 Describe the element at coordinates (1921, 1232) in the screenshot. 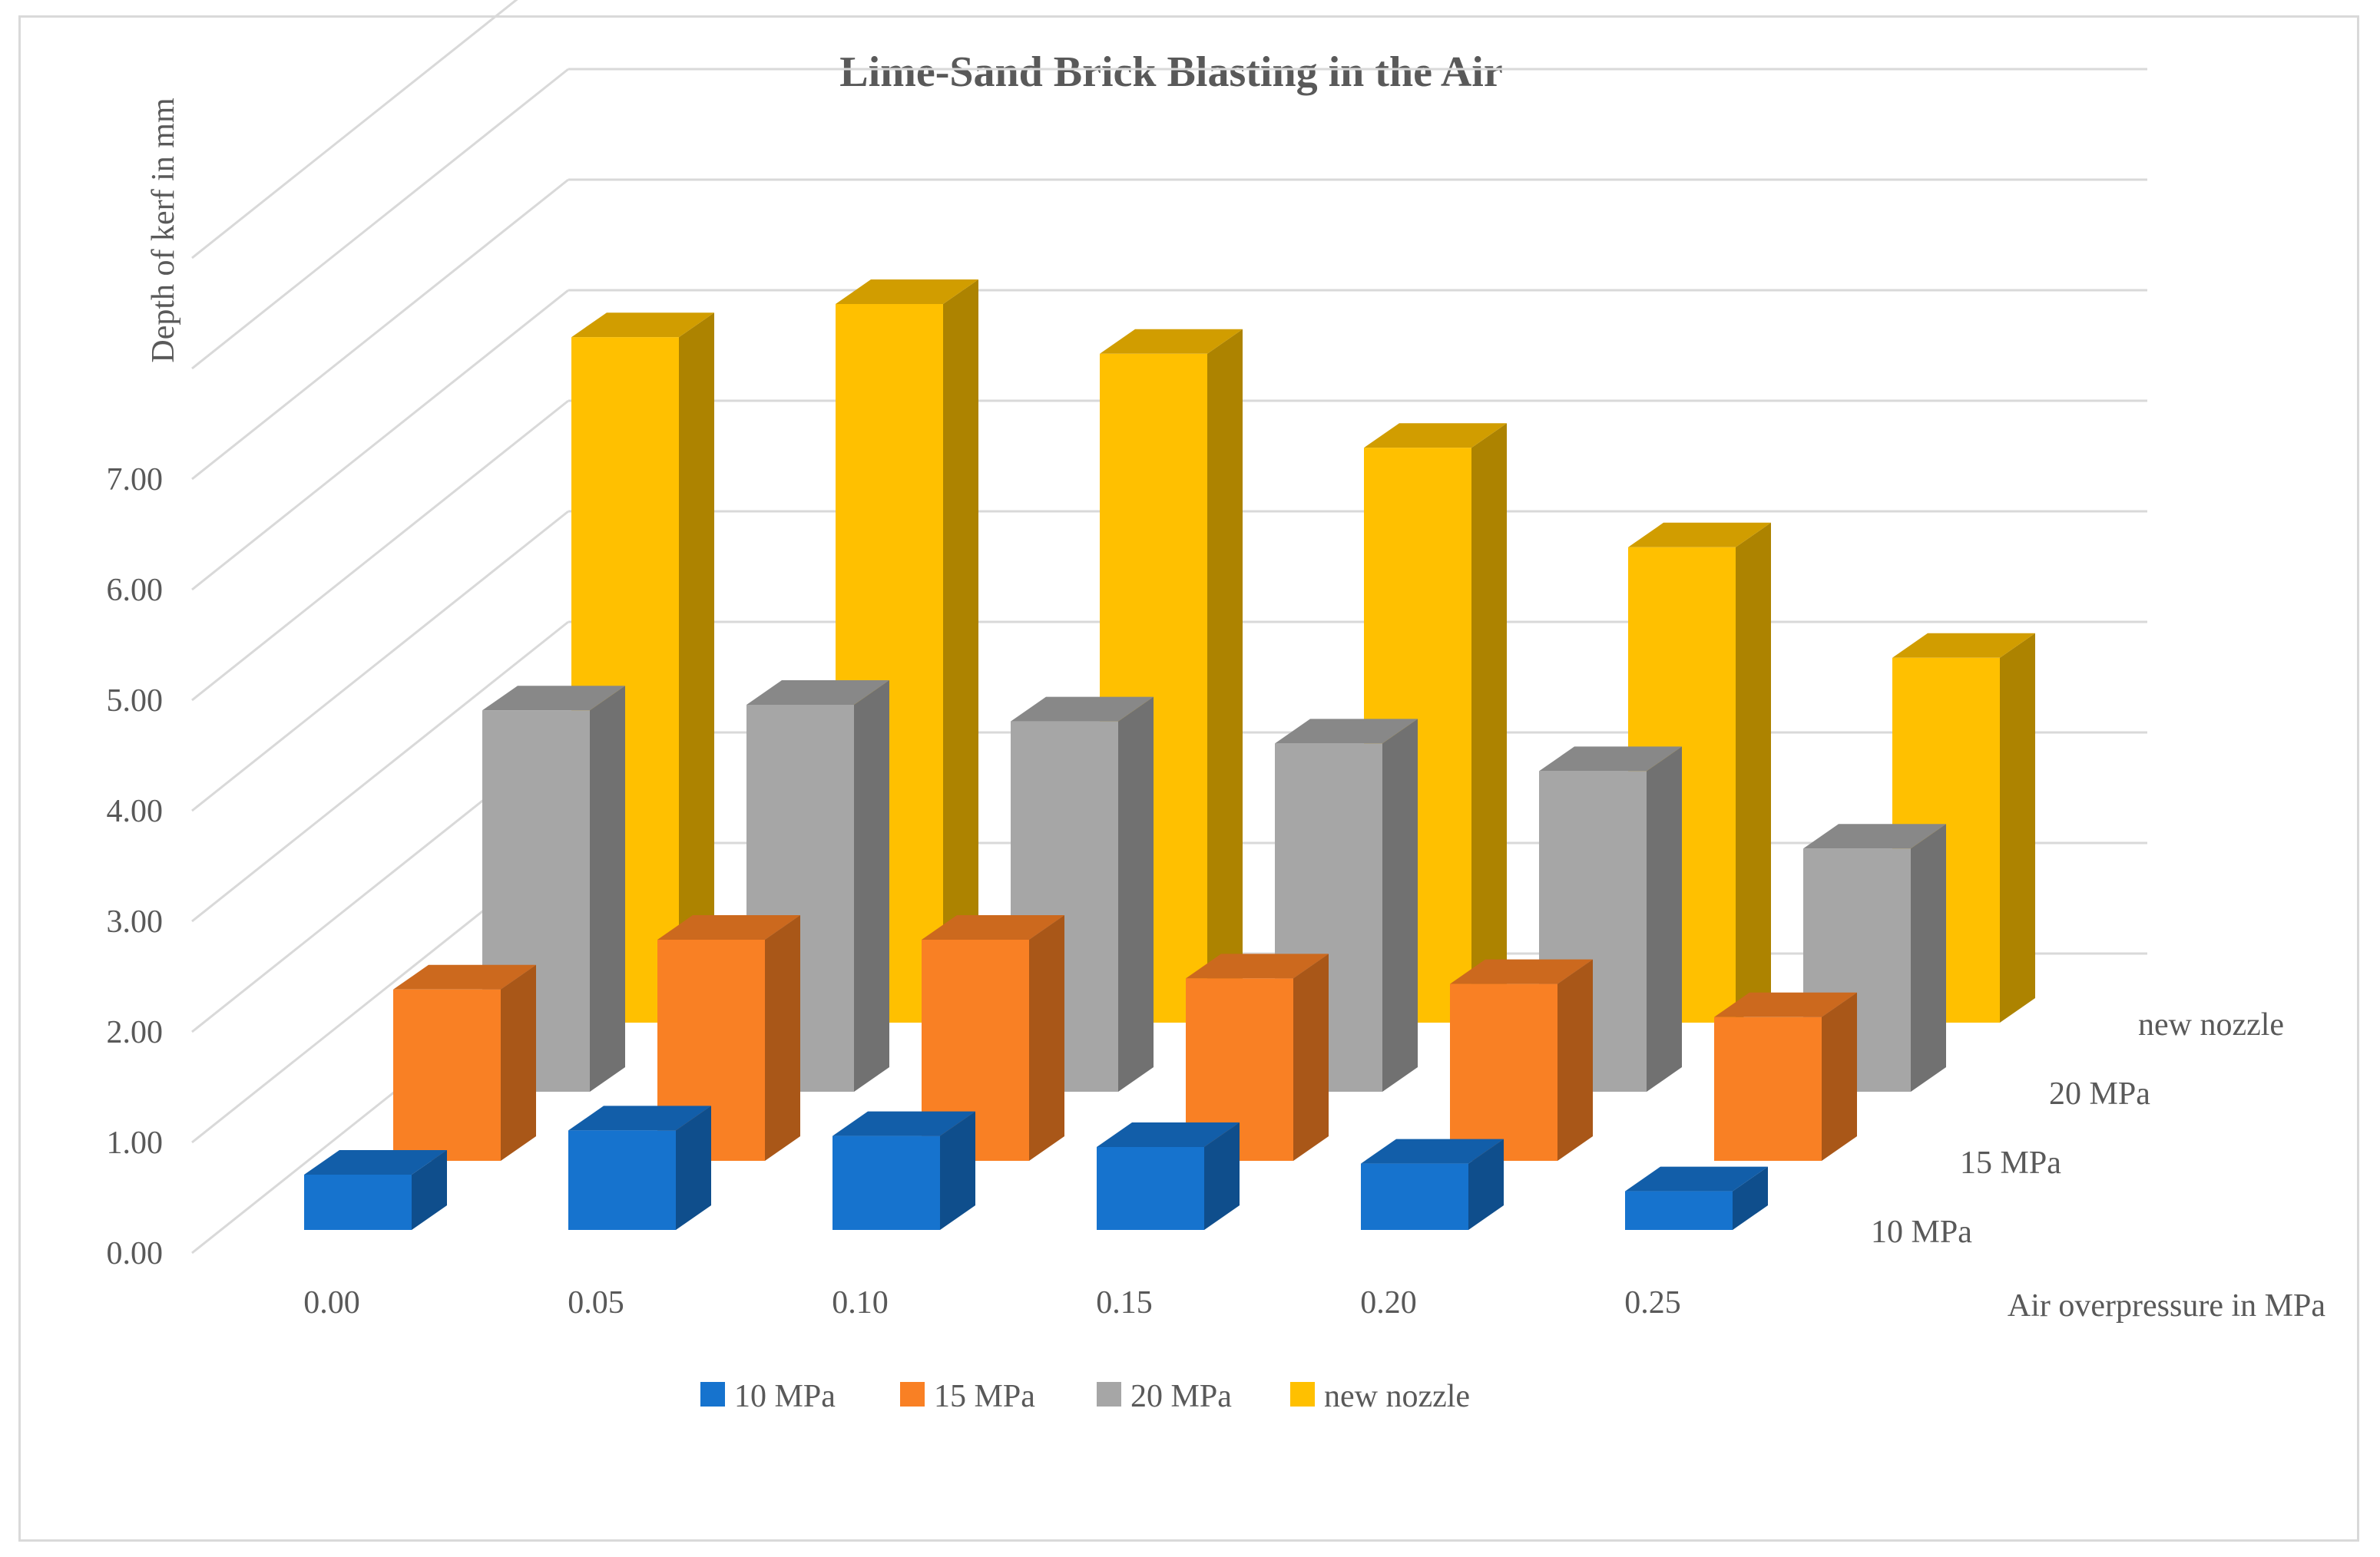

I see `depth-label: 10 MPa` at that location.